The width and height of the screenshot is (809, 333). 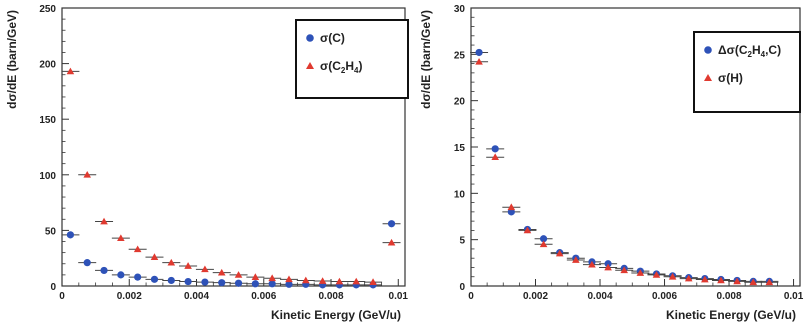 I want to click on y-tick-label: 50, so click(x=51, y=231).